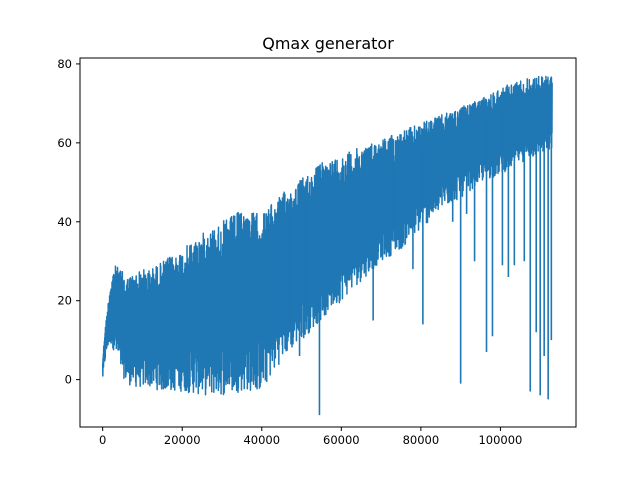 The width and height of the screenshot is (640, 484). What do you see at coordinates (68, 380) in the screenshot?
I see `y-tick-label: 0` at bounding box center [68, 380].